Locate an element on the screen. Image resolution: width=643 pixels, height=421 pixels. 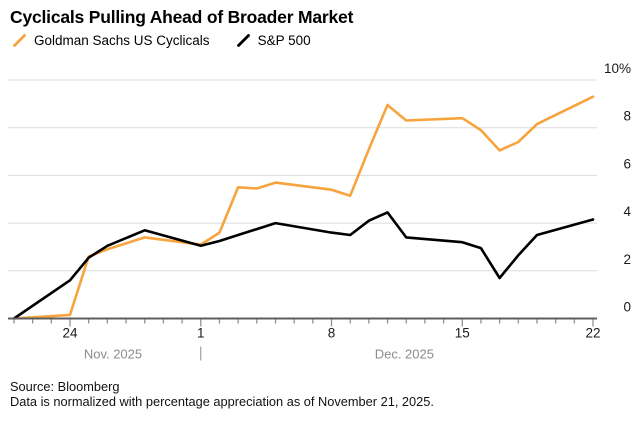
x-tick-label: 1 is located at coordinates (201, 333).